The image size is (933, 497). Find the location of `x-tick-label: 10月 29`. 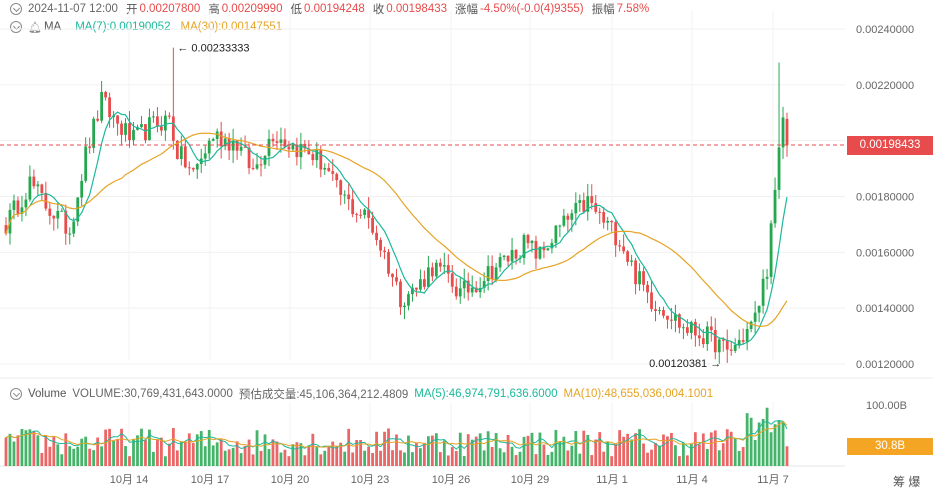

x-tick-label: 10月 29 is located at coordinates (530, 480).